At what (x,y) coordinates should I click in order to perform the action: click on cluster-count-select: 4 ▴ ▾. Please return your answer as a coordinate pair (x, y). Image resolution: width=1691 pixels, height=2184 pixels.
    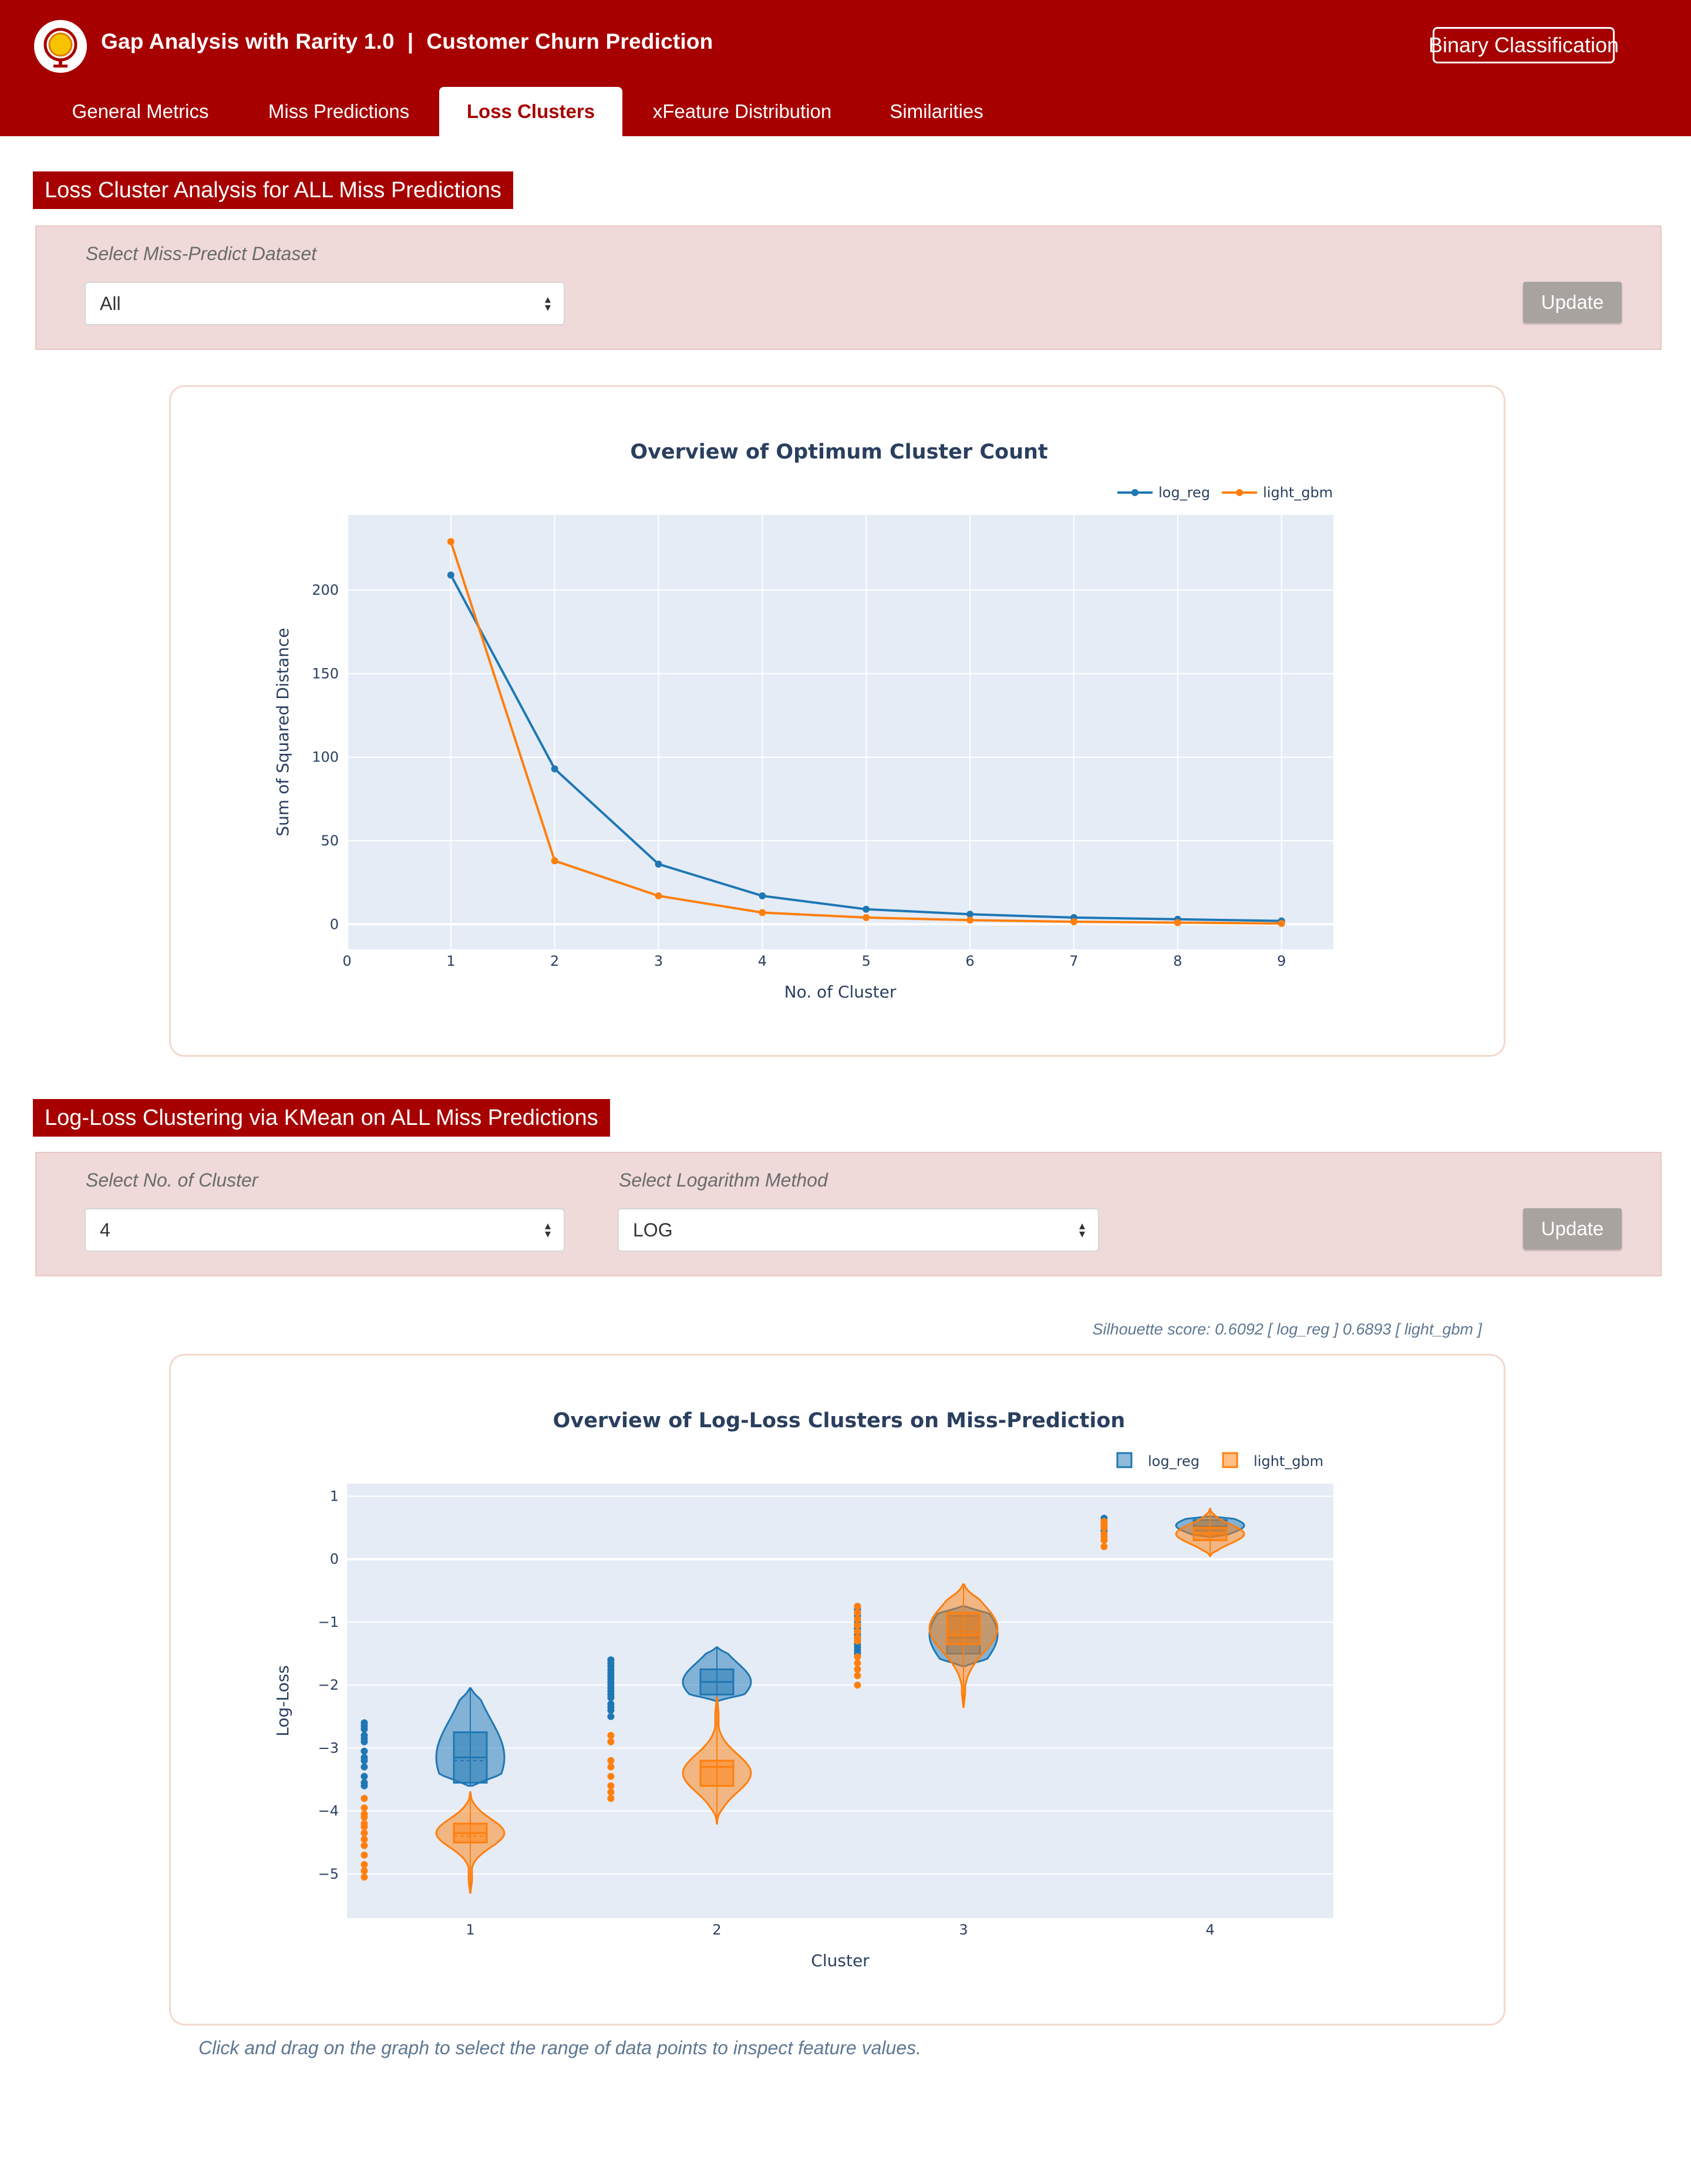
    Looking at the image, I should click on (325, 1230).